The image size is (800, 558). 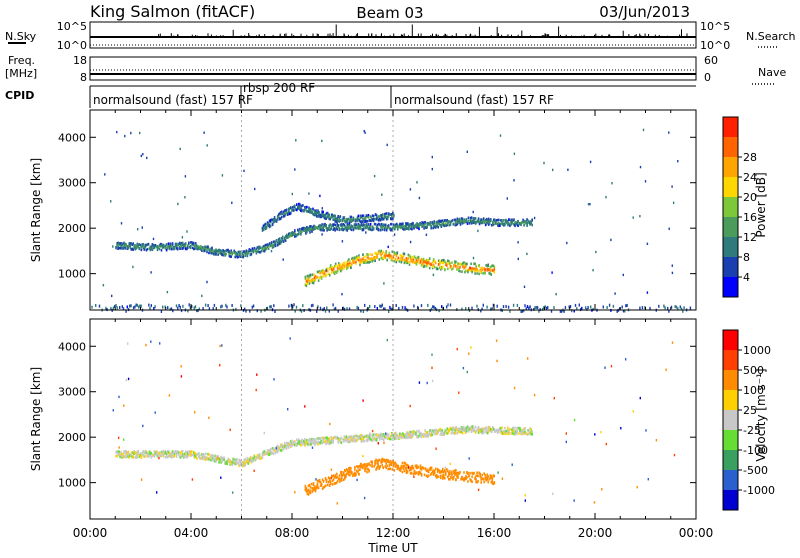 What do you see at coordinates (83, 77) in the screenshot?
I see `freq-tick-low: 8` at bounding box center [83, 77].